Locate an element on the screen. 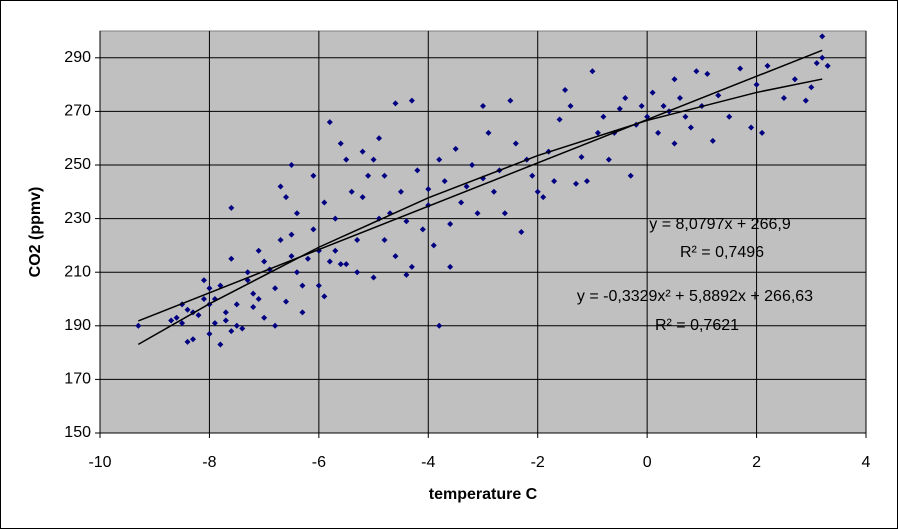  x-tick-label: 4 is located at coordinates (866, 462).